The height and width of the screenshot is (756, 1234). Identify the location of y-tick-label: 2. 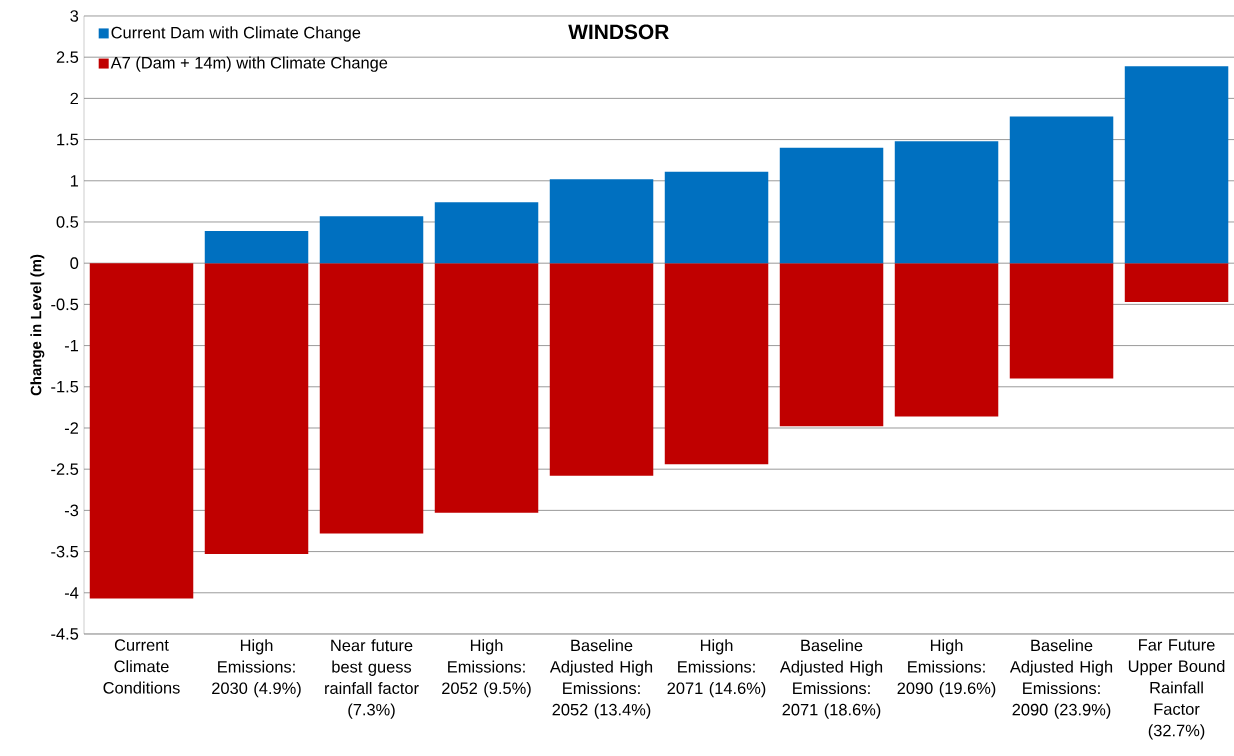
(74, 98).